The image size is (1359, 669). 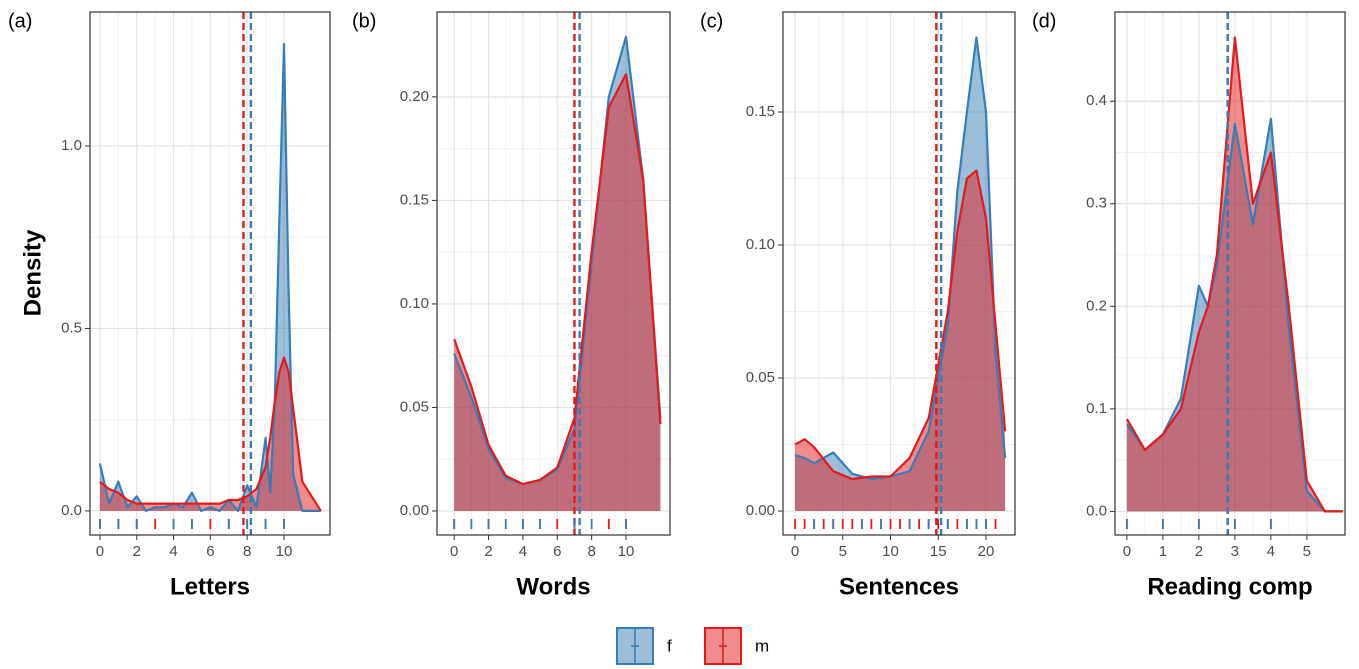 What do you see at coordinates (762, 645) in the screenshot?
I see `legend-label: m` at bounding box center [762, 645].